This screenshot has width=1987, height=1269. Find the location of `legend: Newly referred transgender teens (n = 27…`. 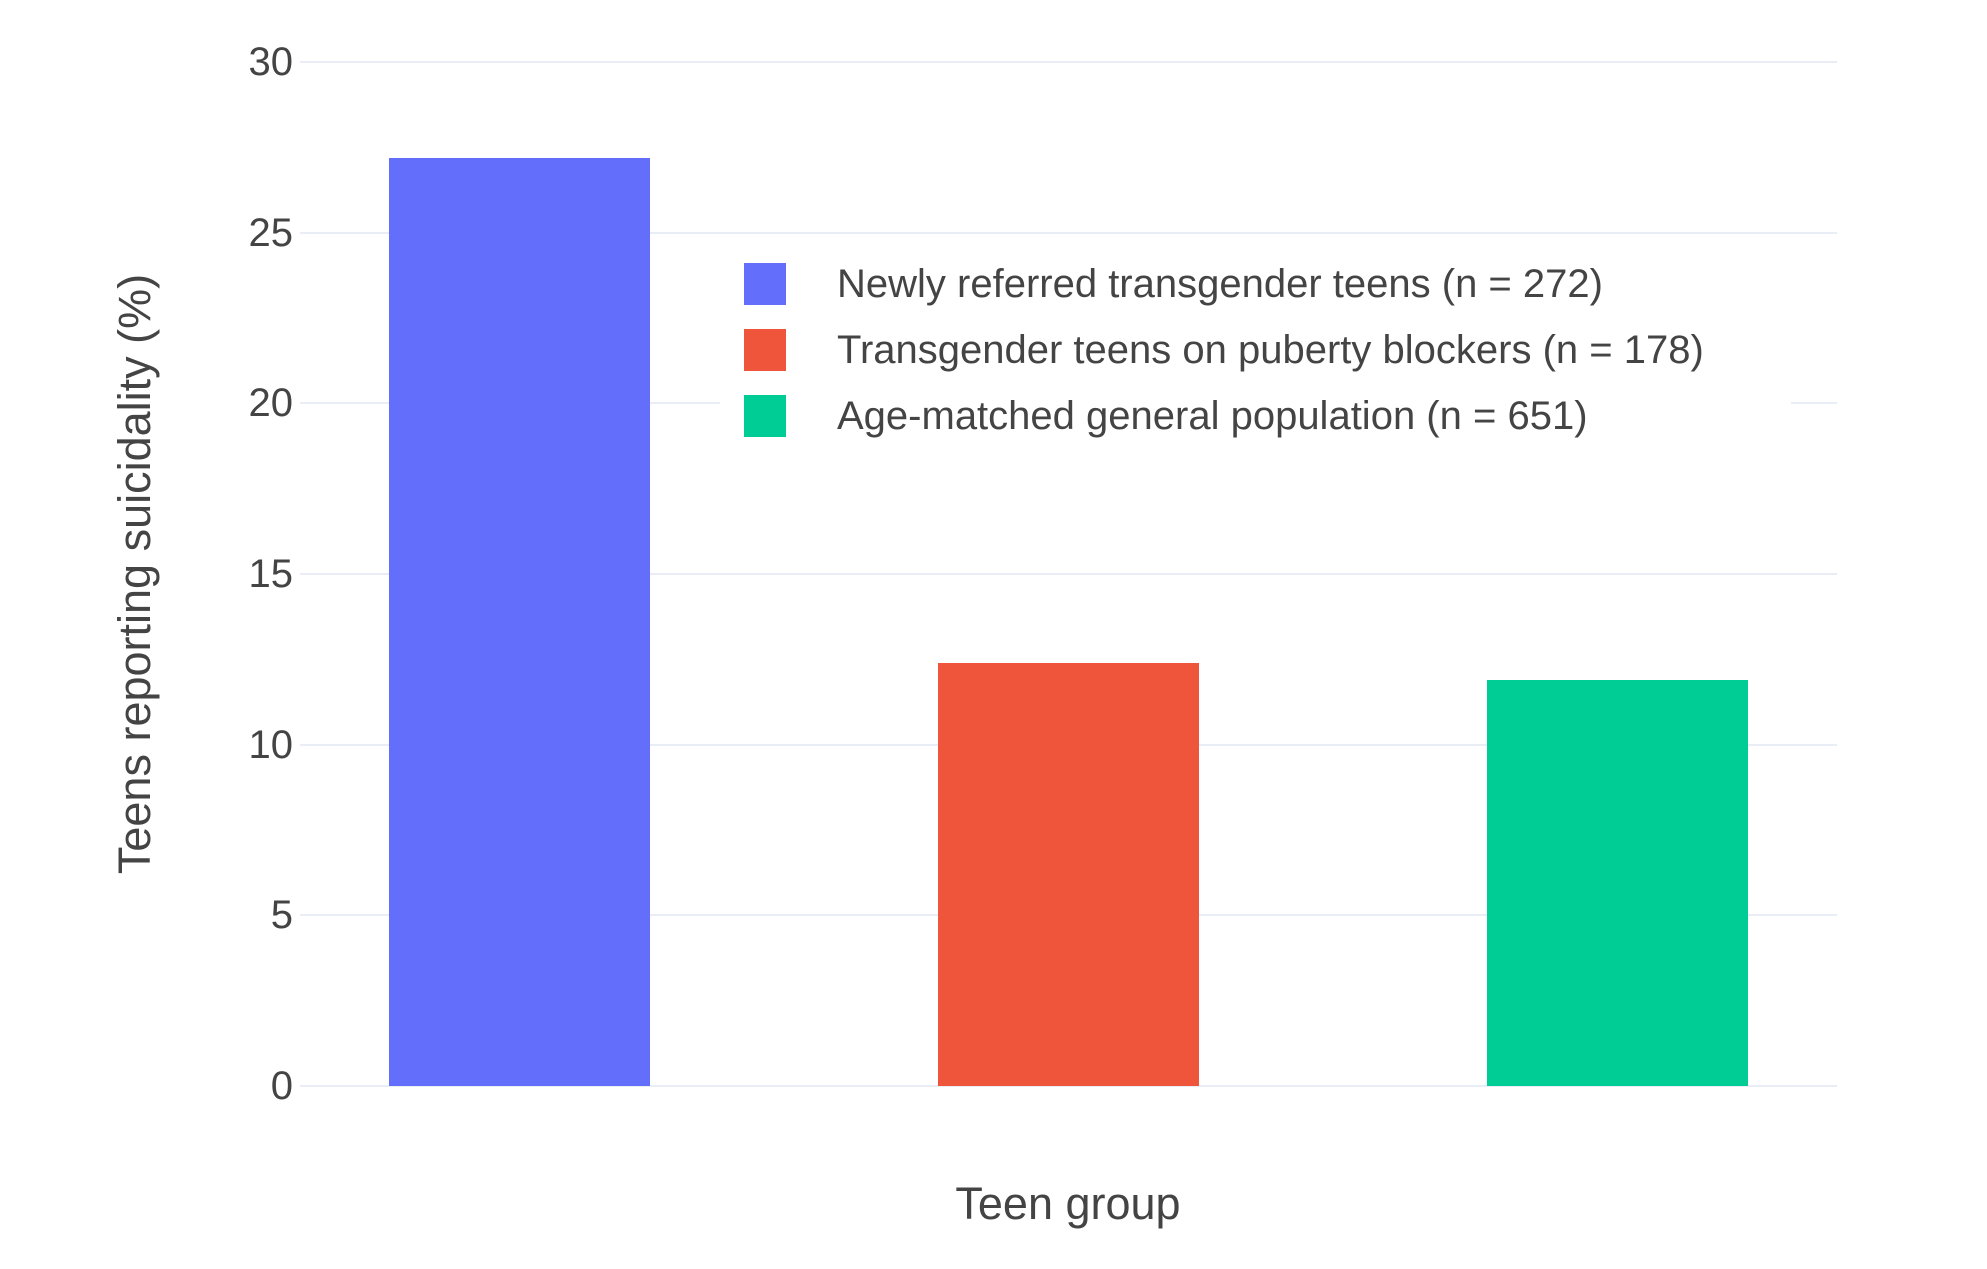

legend: Newly referred transgender teens (n = 27… is located at coordinates (1255, 350).